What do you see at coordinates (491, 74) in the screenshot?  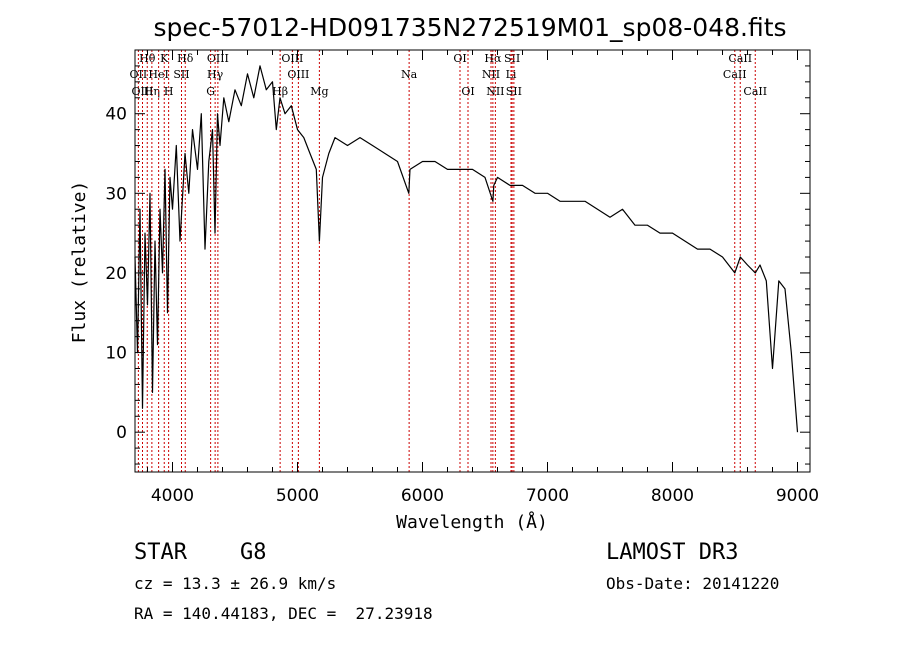 I see `line-label-20: NII` at bounding box center [491, 74].